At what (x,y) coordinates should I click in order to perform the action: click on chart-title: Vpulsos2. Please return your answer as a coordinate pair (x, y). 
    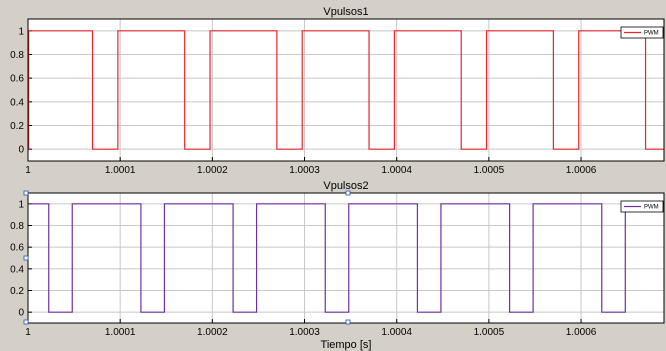
    Looking at the image, I should click on (345, 186).